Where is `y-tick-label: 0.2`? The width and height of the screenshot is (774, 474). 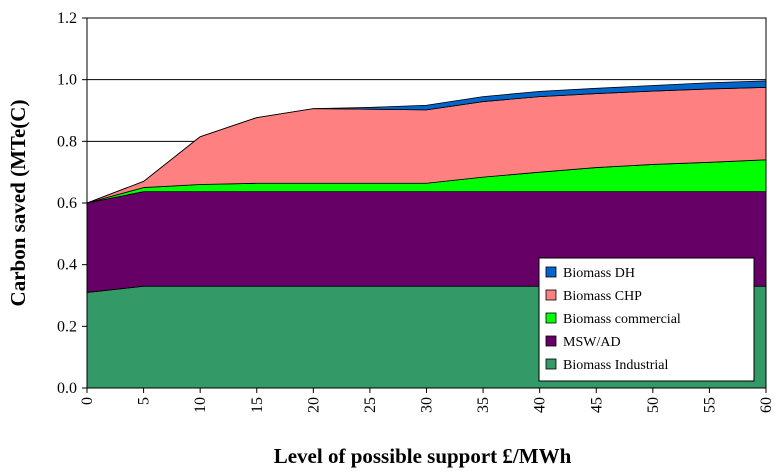 y-tick-label: 0.2 is located at coordinates (67, 326).